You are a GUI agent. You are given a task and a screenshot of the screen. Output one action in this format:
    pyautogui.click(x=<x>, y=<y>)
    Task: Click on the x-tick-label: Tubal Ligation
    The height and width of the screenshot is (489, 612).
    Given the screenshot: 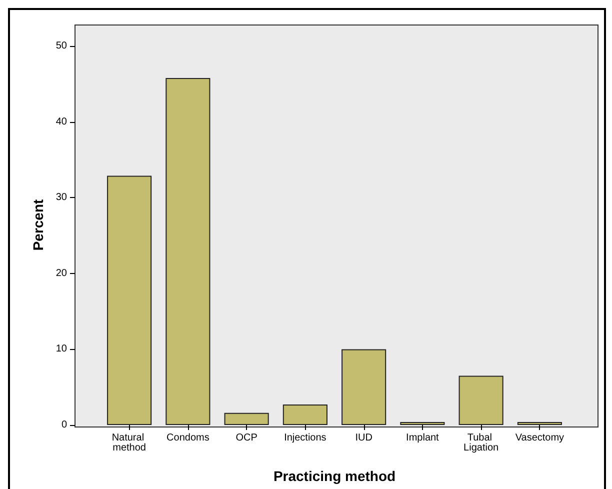 What is the action you would take?
    pyautogui.click(x=481, y=443)
    